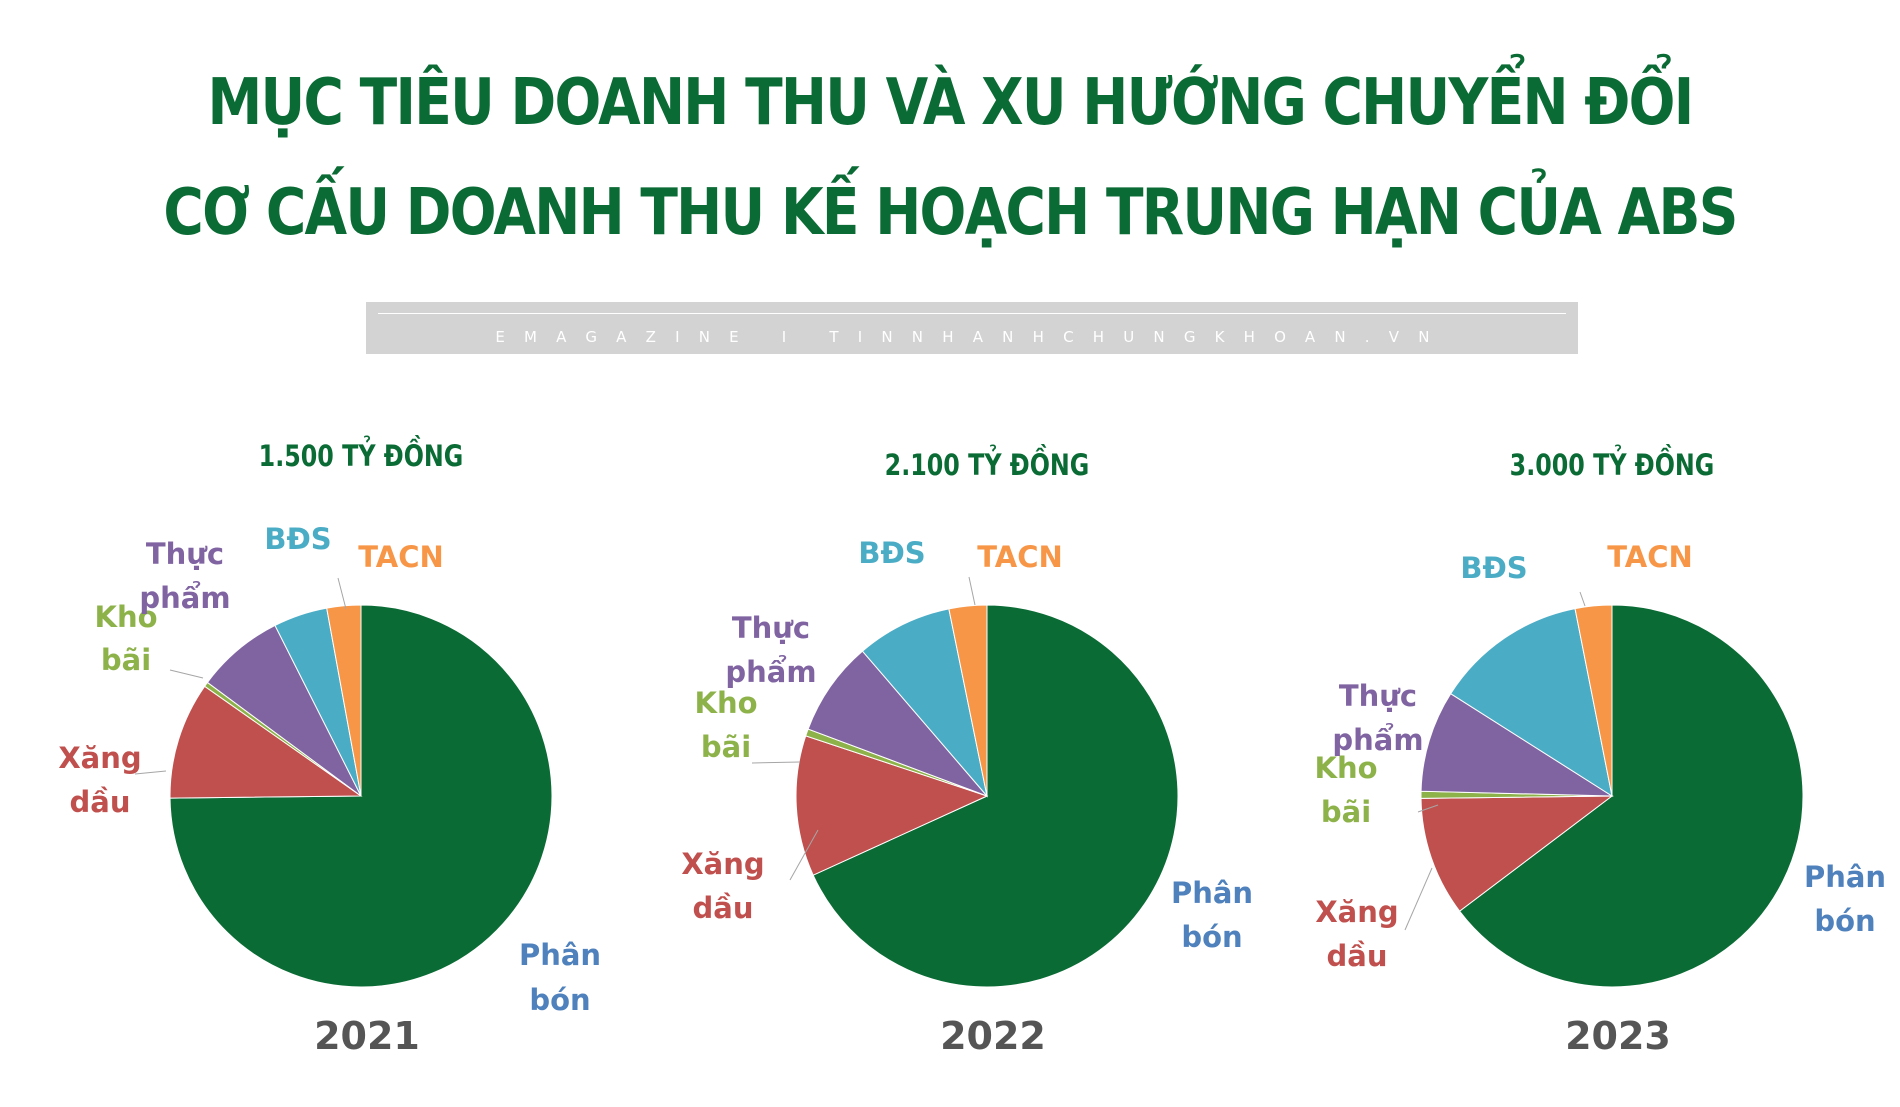  I want to click on chart-title-2022: 2.100 TỶ ĐỒNG, so click(987, 462).